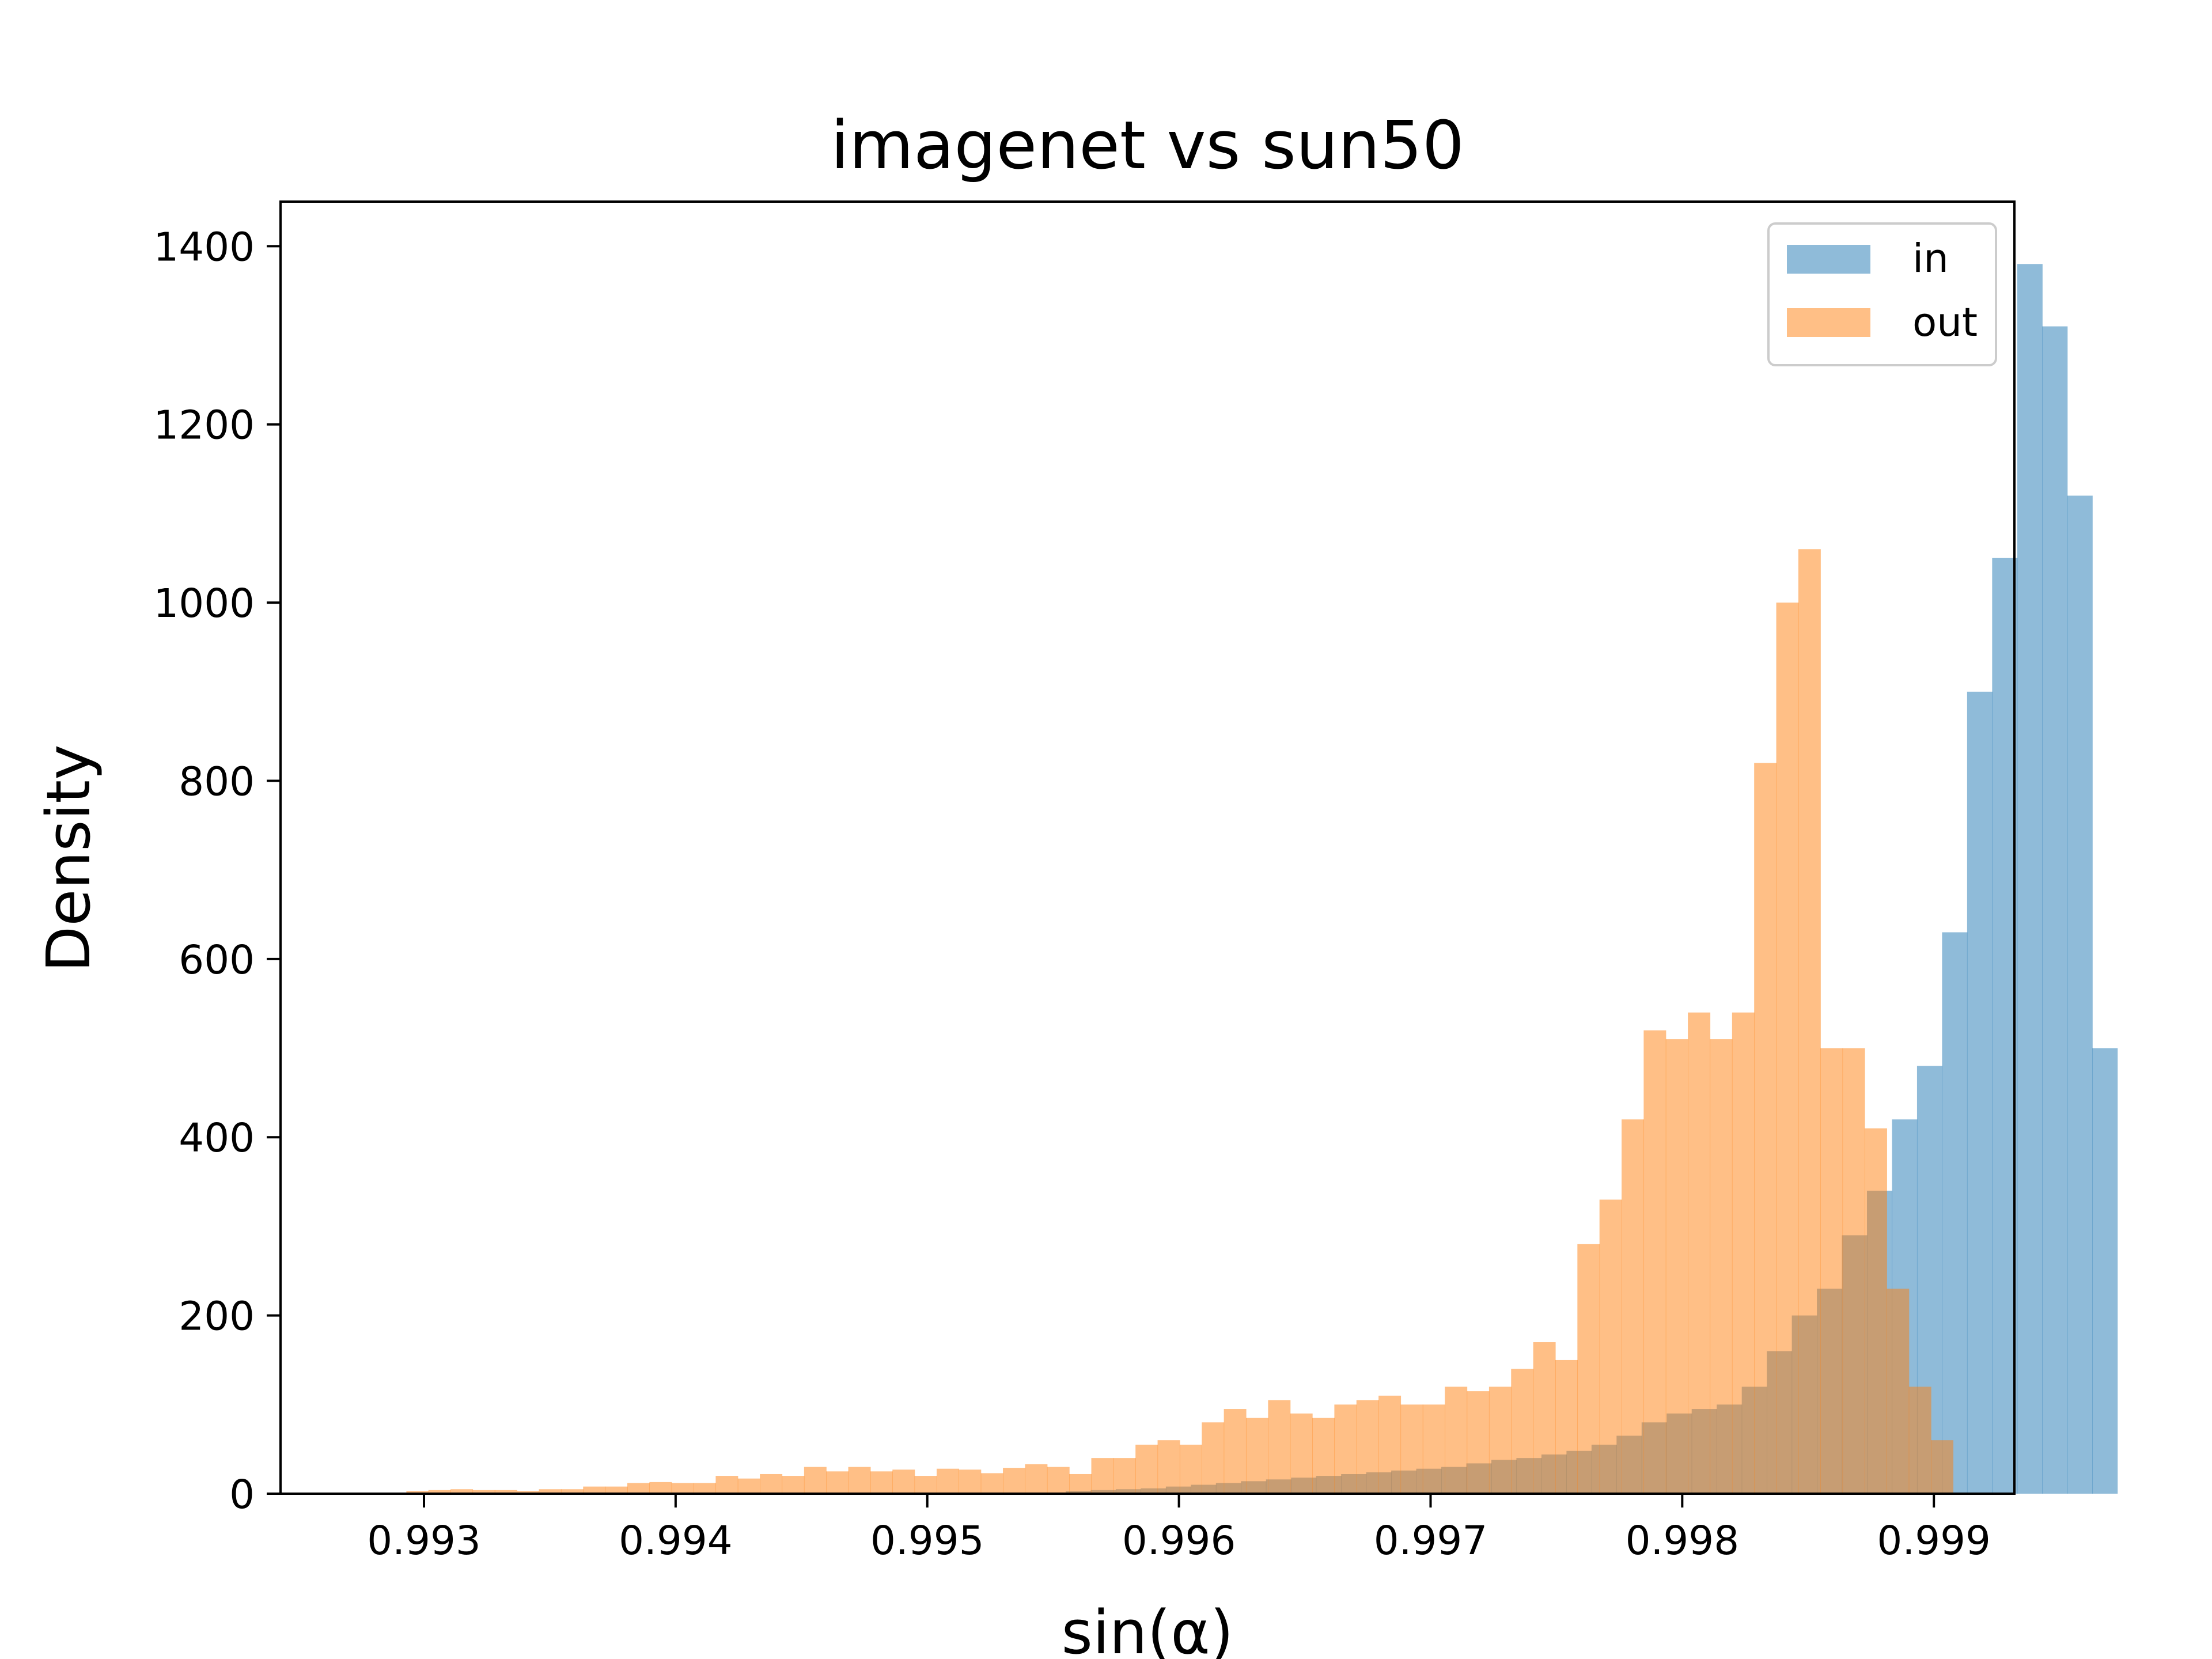 This screenshot has height=1659, width=2212. I want to click on y-tick-label: 1000, so click(204, 604).